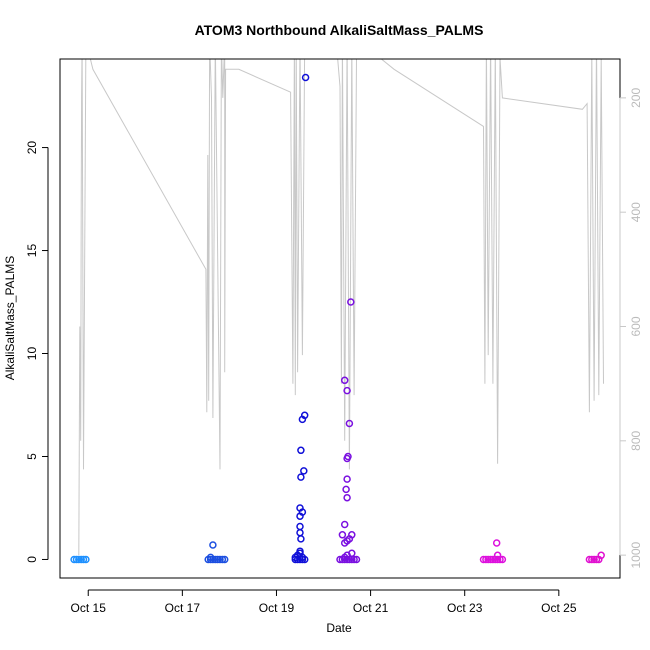 The image size is (650, 650). I want to click on y2-tick-label: 400, so click(636, 212).